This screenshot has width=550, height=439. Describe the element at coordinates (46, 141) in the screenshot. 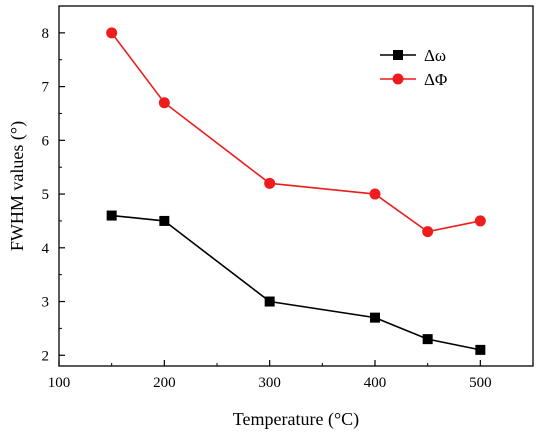

I see `y-tick-label: 6` at that location.